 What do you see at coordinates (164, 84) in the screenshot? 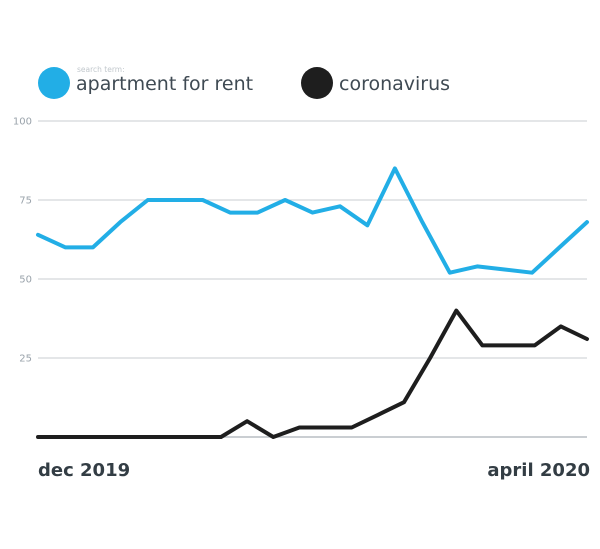
I see `legend-label-apartment-for-rent: apartment for rent` at bounding box center [164, 84].